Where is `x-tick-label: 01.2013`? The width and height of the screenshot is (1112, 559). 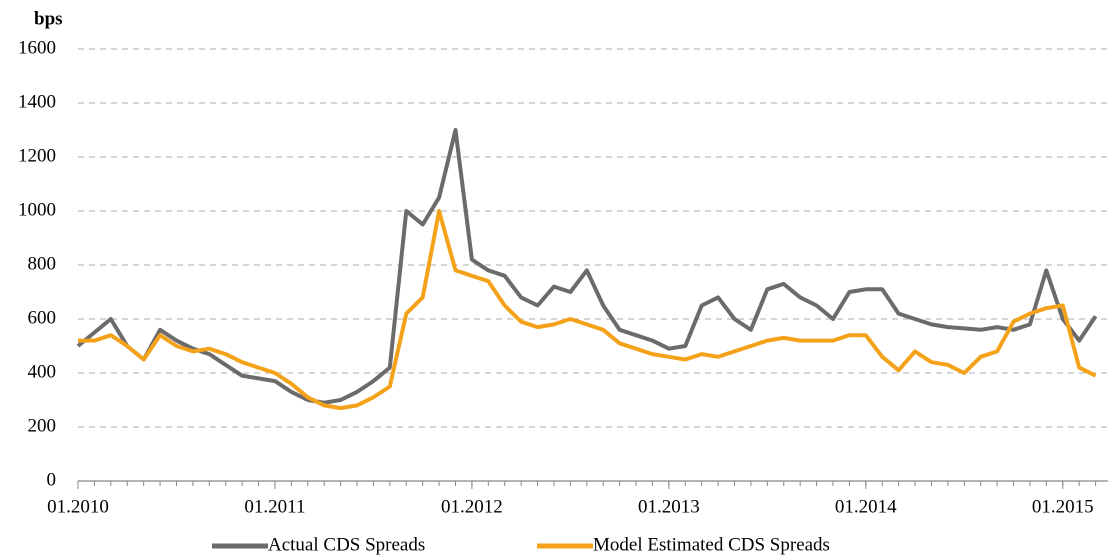
x-tick-label: 01.2013 is located at coordinates (669, 506).